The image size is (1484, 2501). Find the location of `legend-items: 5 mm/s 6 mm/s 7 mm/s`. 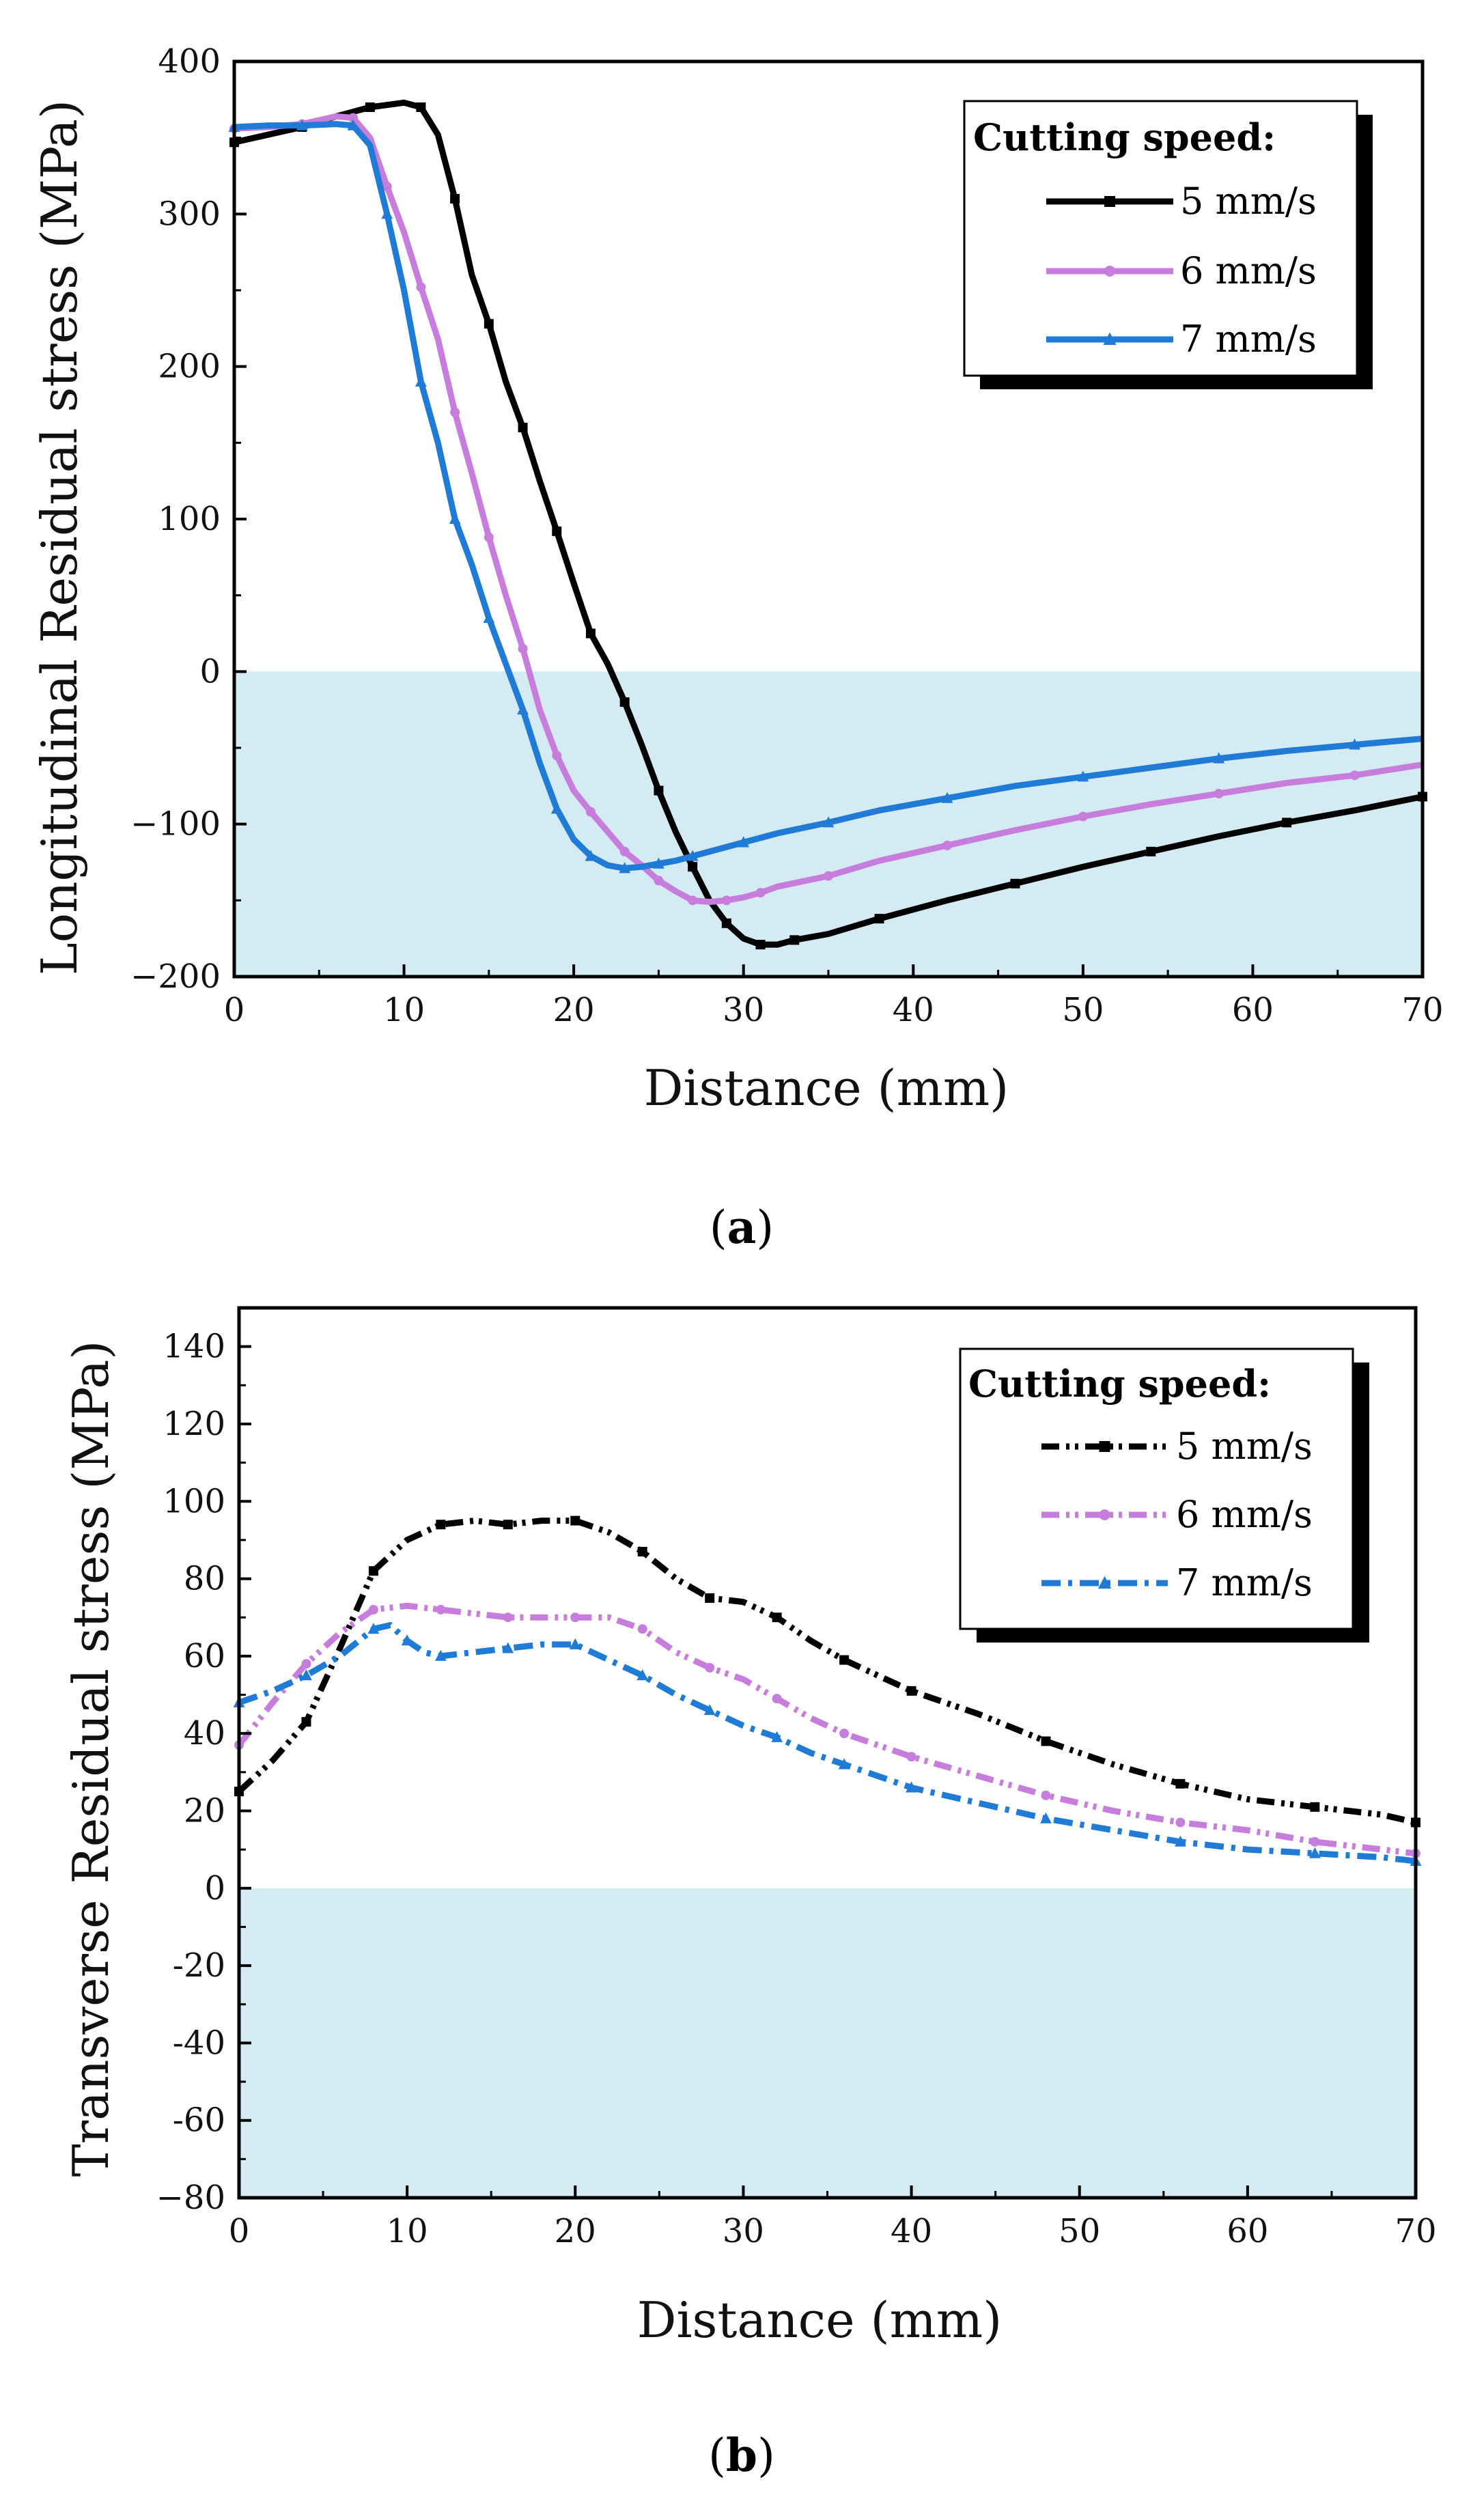

legend-items: 5 mm/s 6 mm/s 7 mm/s is located at coordinates (1181, 270).